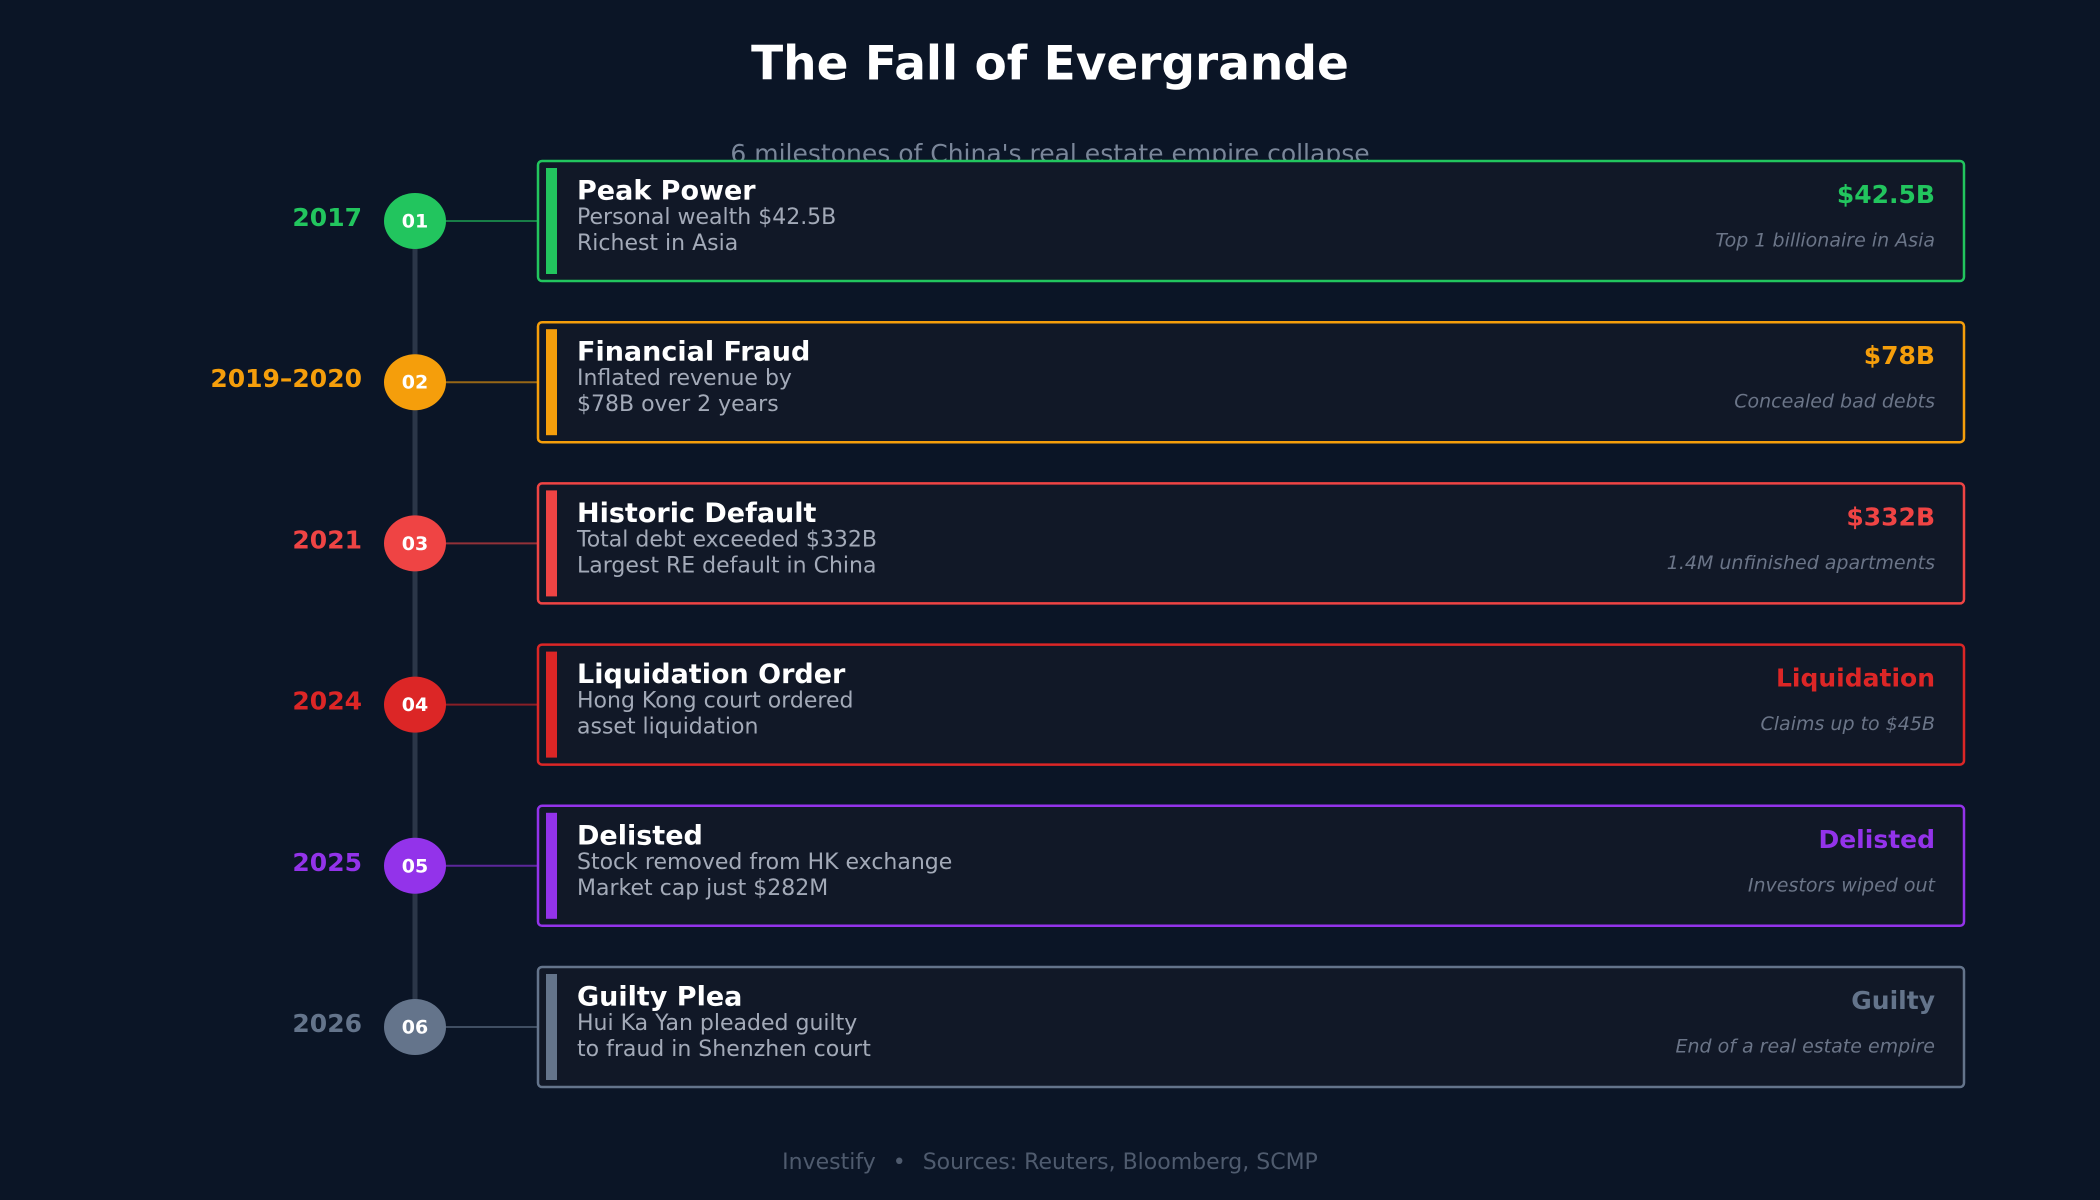  I want to click on card-title: Peak Power, so click(666, 191).